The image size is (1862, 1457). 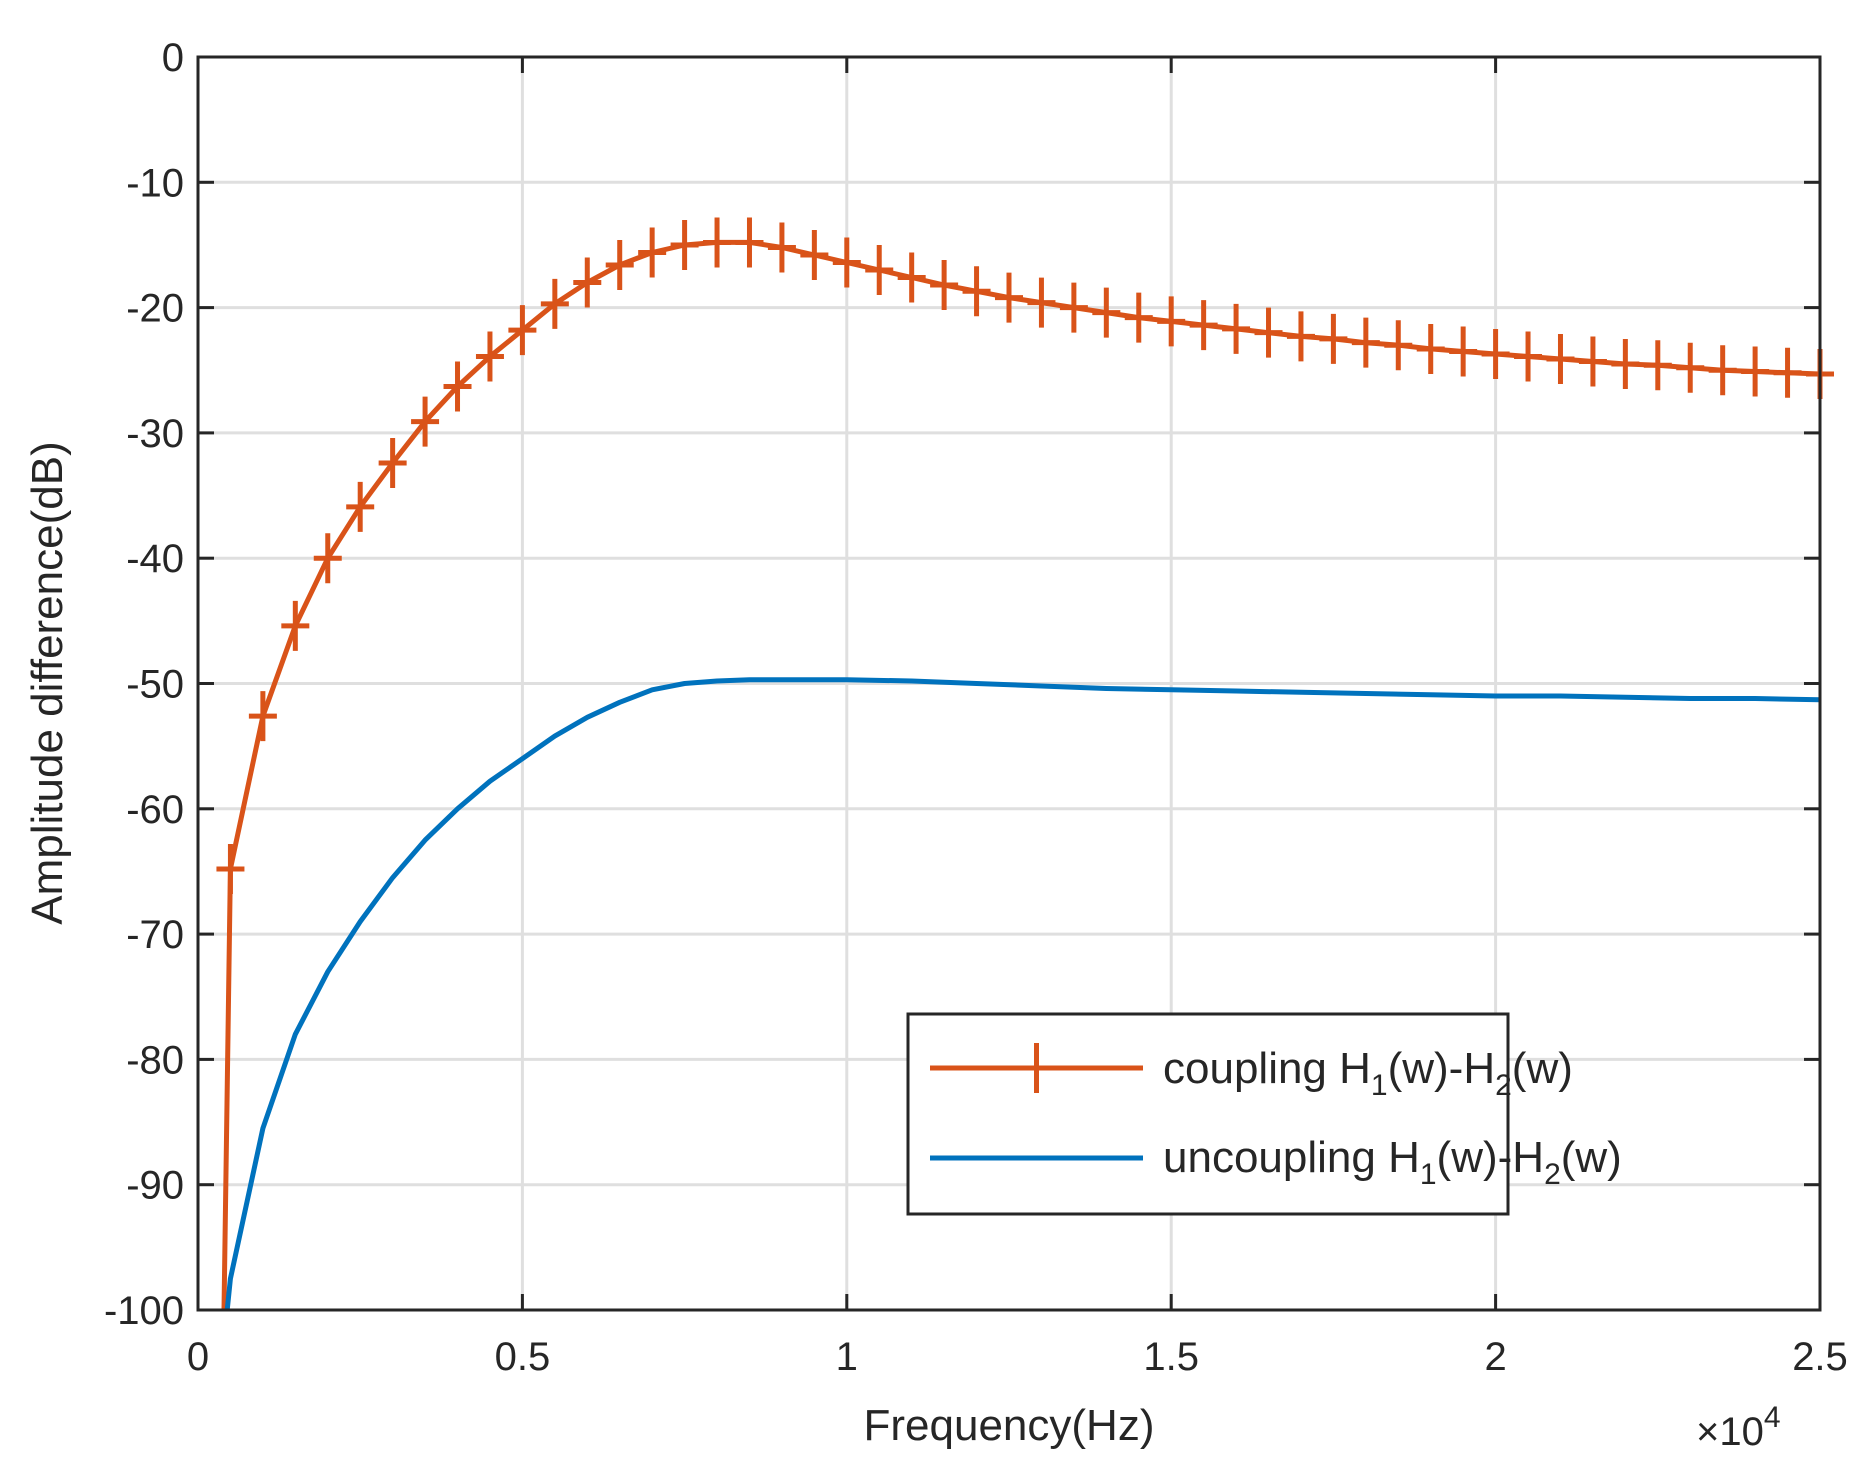 What do you see at coordinates (198, 1357) in the screenshot?
I see `x-tick-label: 0` at bounding box center [198, 1357].